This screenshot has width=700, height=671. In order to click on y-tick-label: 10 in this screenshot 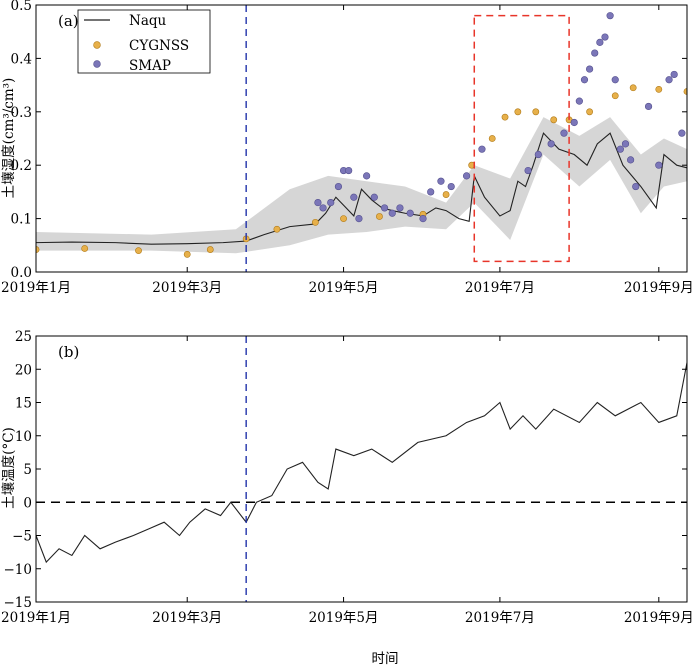, I will do `click(23, 437)`.